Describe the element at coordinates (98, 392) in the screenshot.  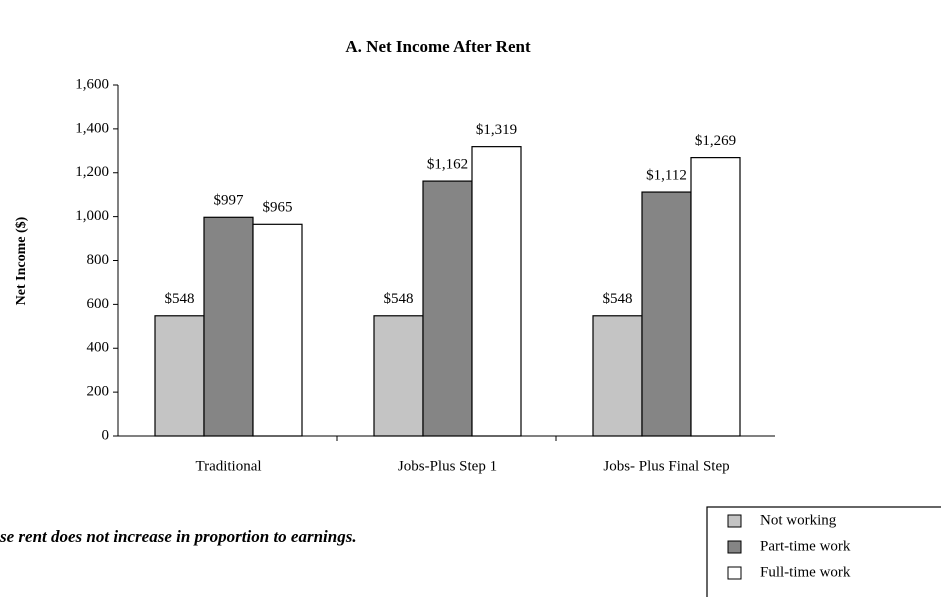
I see `y-tick-label: 200` at that location.